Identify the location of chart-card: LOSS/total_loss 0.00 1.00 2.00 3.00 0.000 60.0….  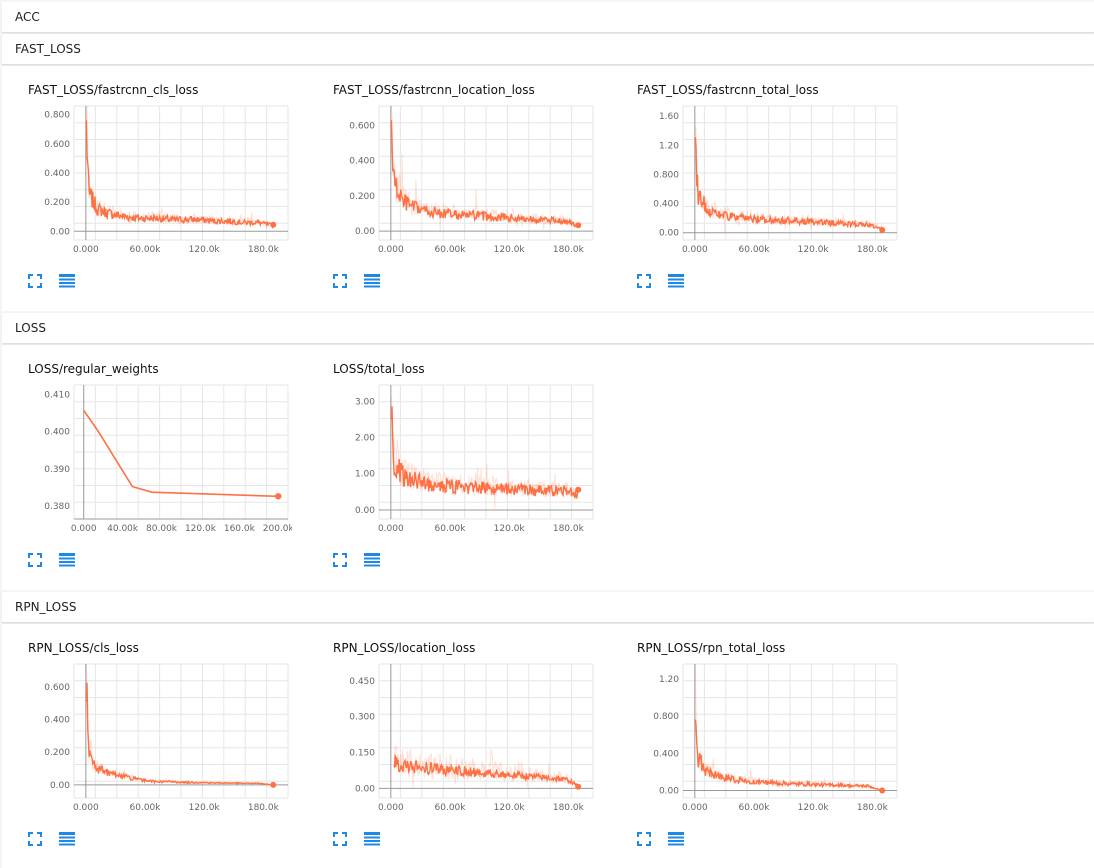
(452, 461).